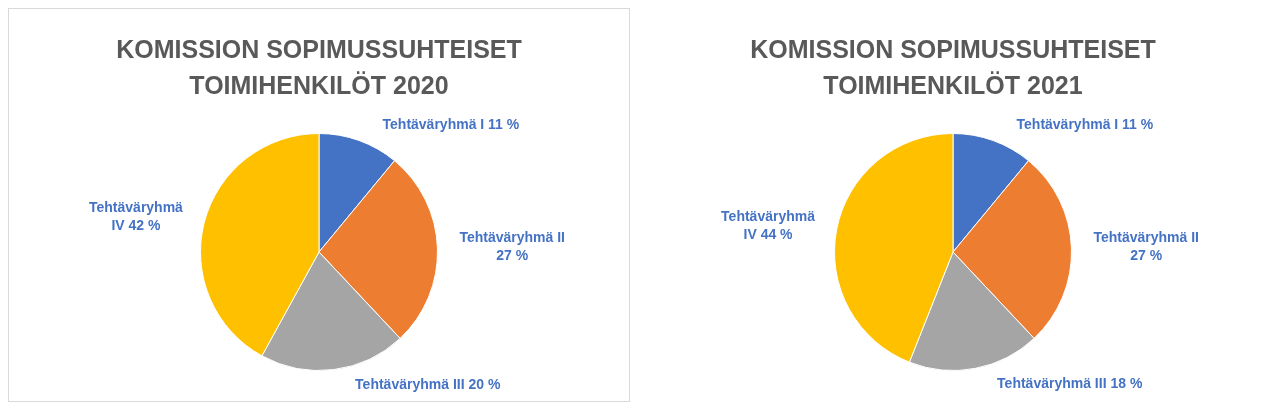  Describe the element at coordinates (136, 215) in the screenshot. I see `slice-label: Tehtäväryhmä IV 42 %` at that location.